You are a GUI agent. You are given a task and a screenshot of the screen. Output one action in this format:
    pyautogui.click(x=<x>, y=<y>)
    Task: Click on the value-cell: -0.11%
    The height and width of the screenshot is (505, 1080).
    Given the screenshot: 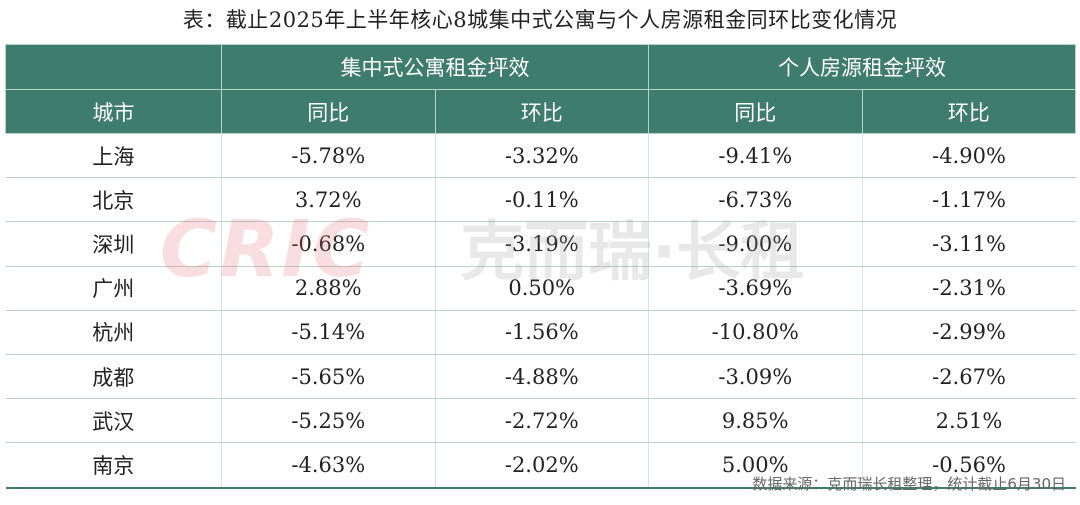 What is the action you would take?
    pyautogui.click(x=541, y=200)
    